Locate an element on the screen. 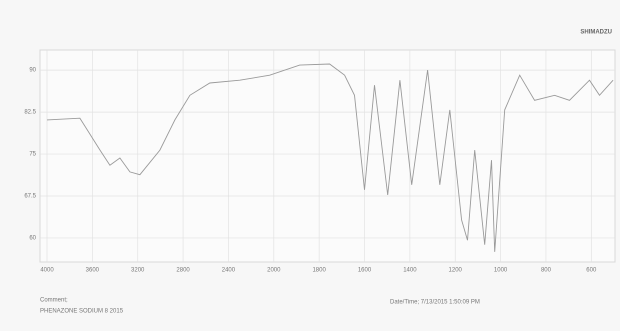 The image size is (620, 331). x-tick-label: 4000 is located at coordinates (47, 271).